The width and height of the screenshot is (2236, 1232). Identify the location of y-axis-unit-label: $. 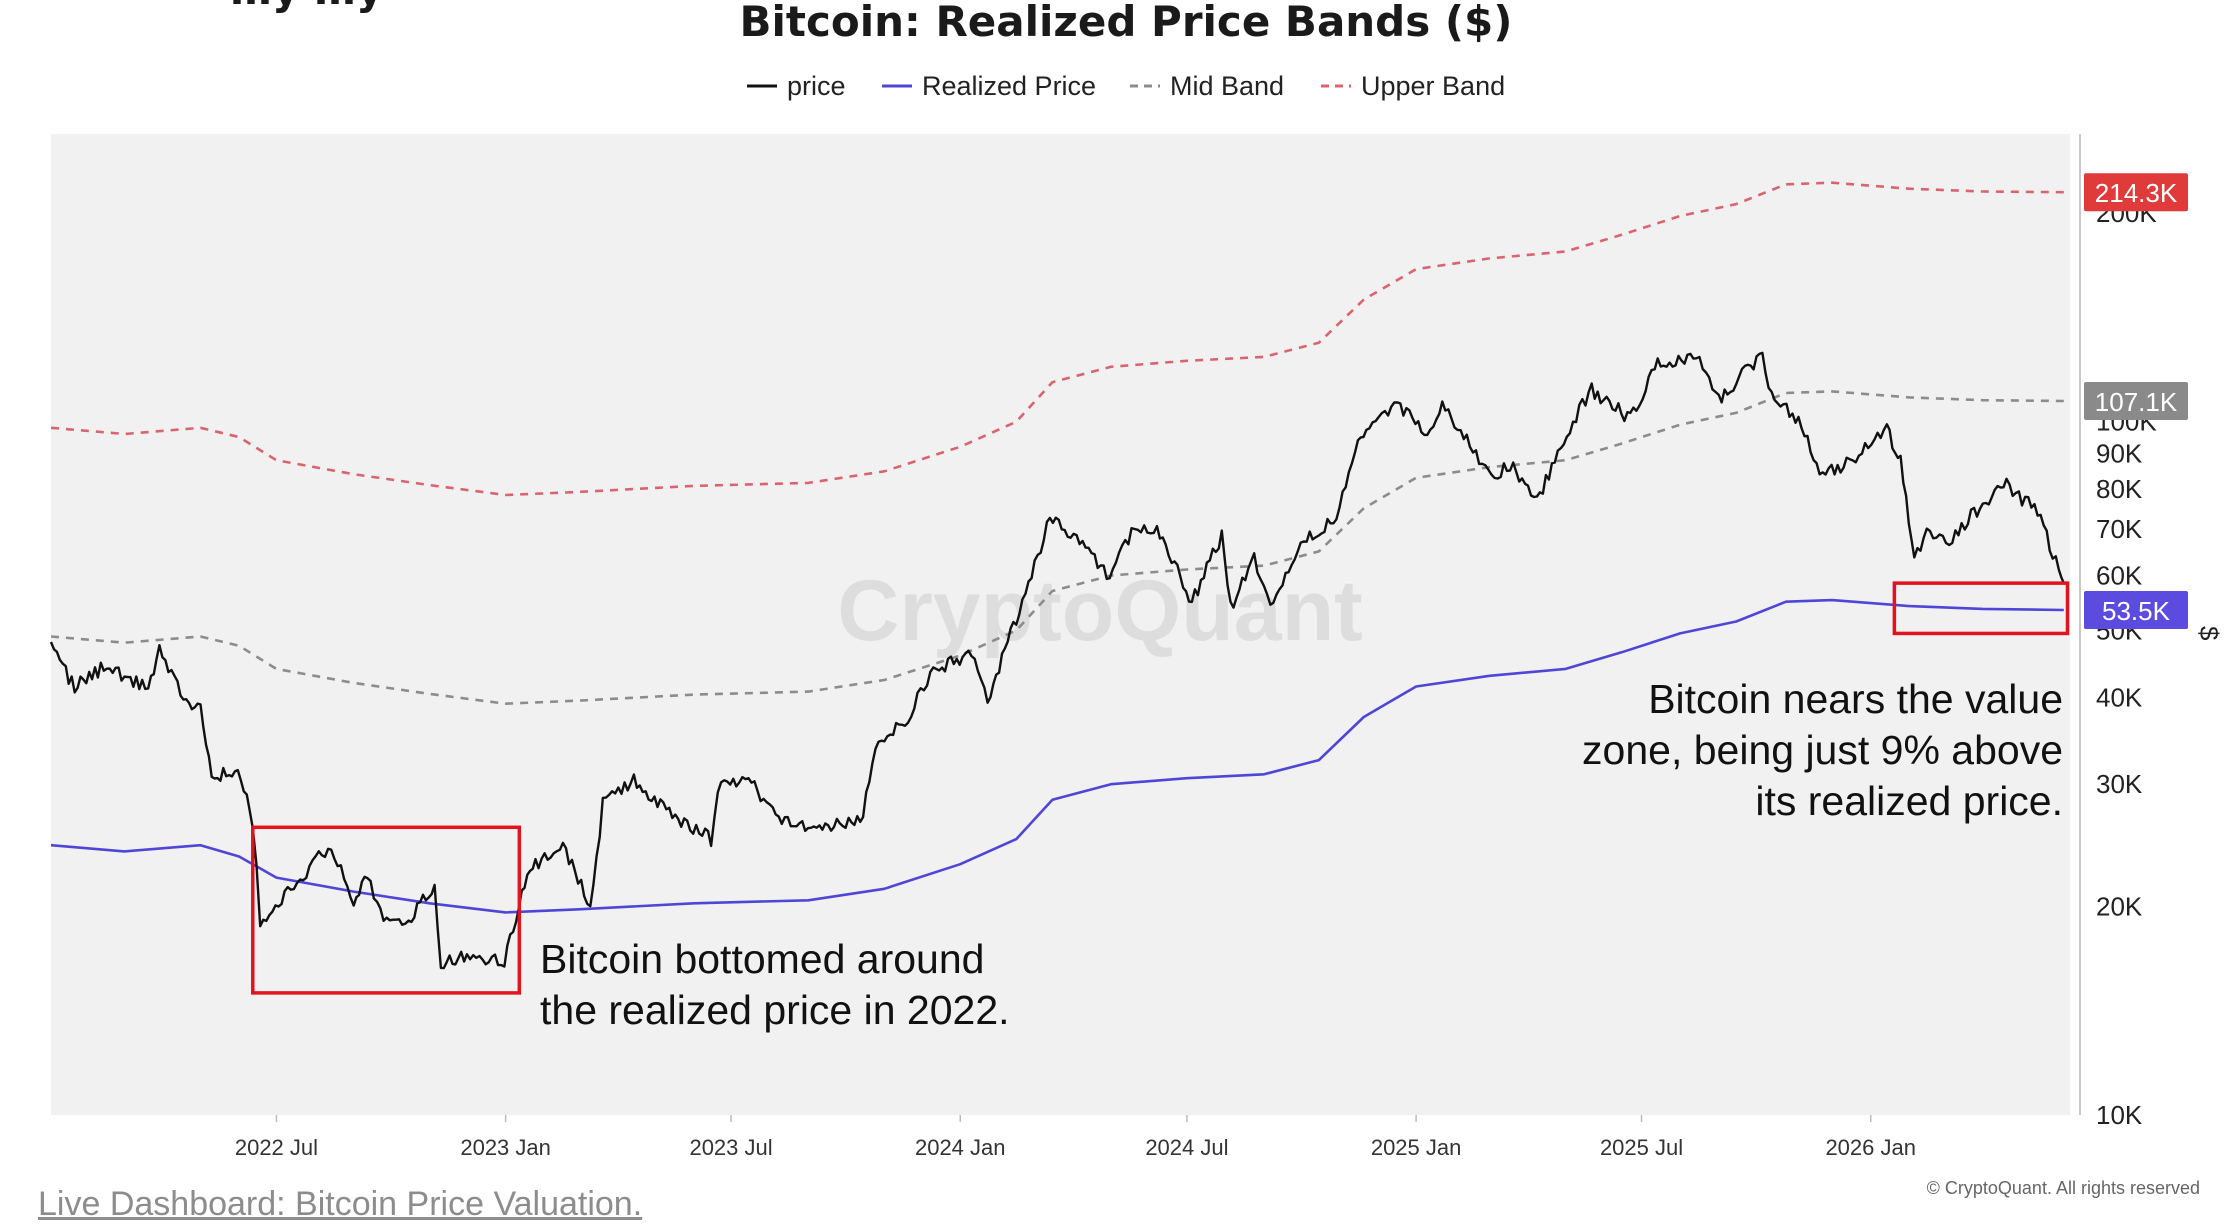
(2209, 633).